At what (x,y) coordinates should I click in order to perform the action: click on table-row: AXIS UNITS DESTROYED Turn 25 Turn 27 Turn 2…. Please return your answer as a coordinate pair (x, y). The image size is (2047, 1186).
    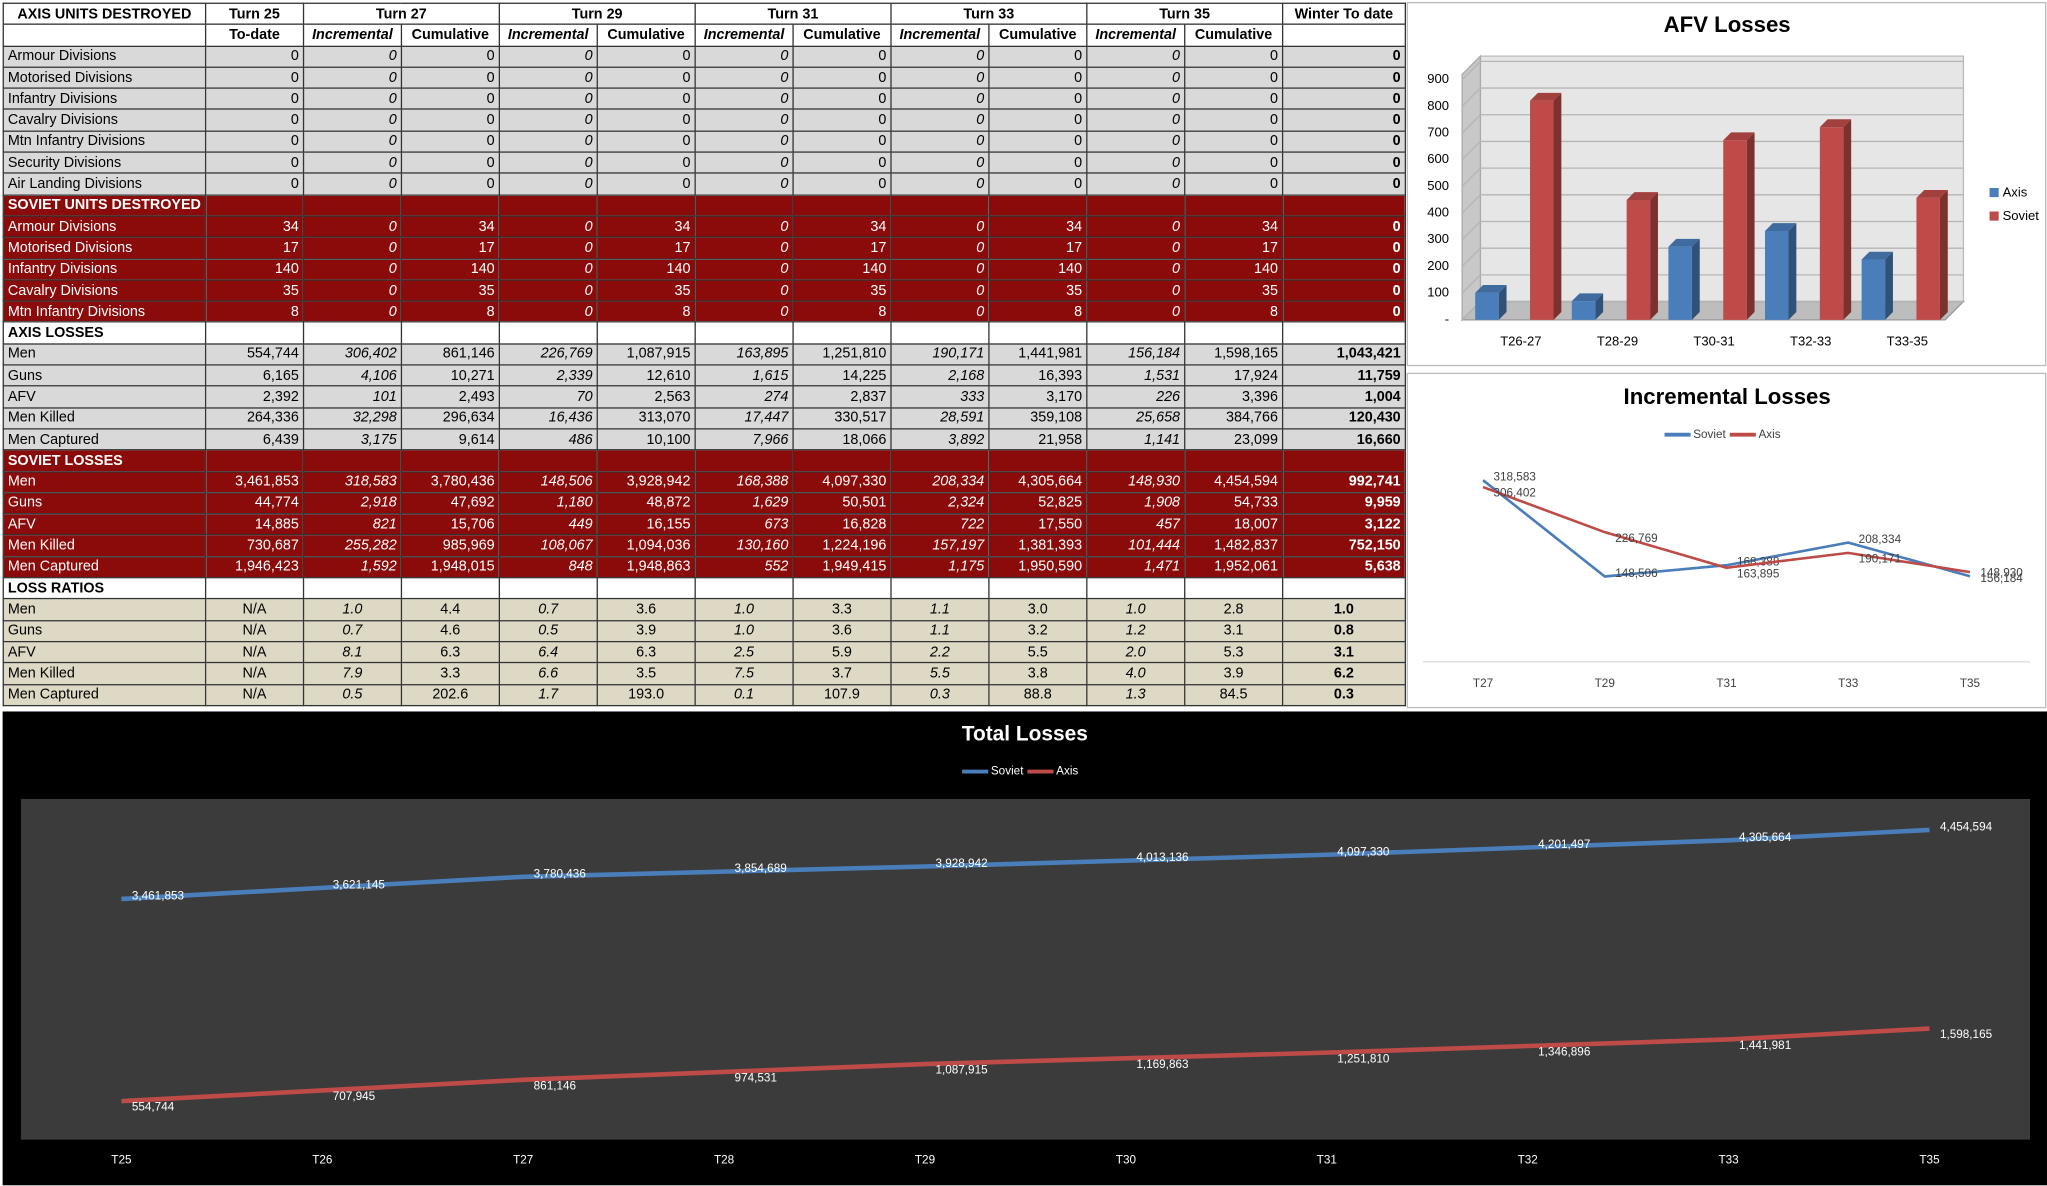
    Looking at the image, I should click on (704, 14).